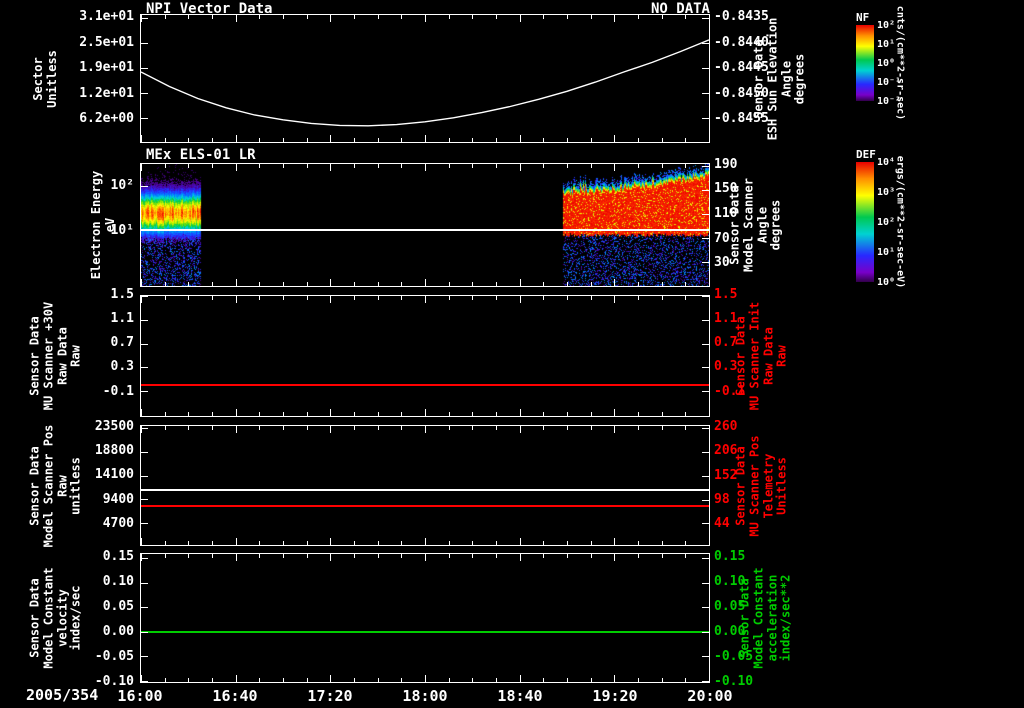 This screenshot has width=1024, height=708. I want to click on y-tick-label: -0.1, so click(730, 391).